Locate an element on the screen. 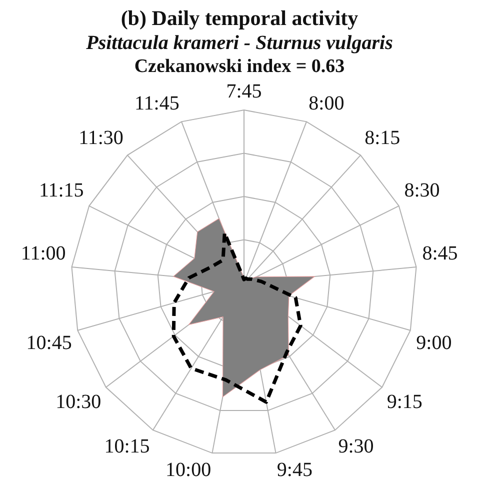 The height and width of the screenshot is (491, 479). spoke-label: 8:45 is located at coordinates (440, 253).